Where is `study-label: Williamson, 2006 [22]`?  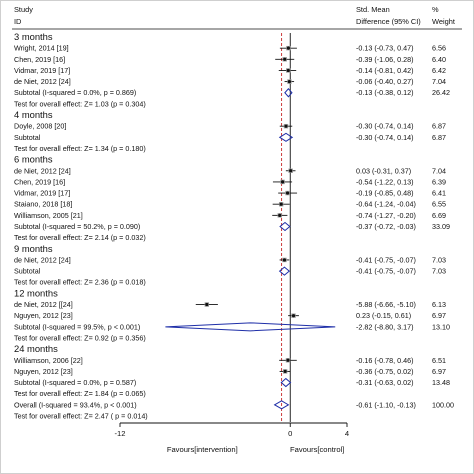
study-label: Williamson, 2006 [22] is located at coordinates (48, 360).